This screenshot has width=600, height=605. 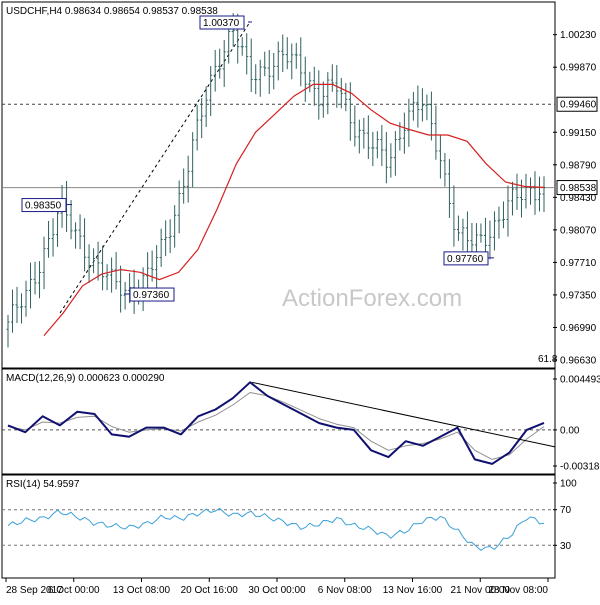 I want to click on macd-panel-title: MACD(12,26,9) 0.000623 0.000290, so click(x=85, y=378).